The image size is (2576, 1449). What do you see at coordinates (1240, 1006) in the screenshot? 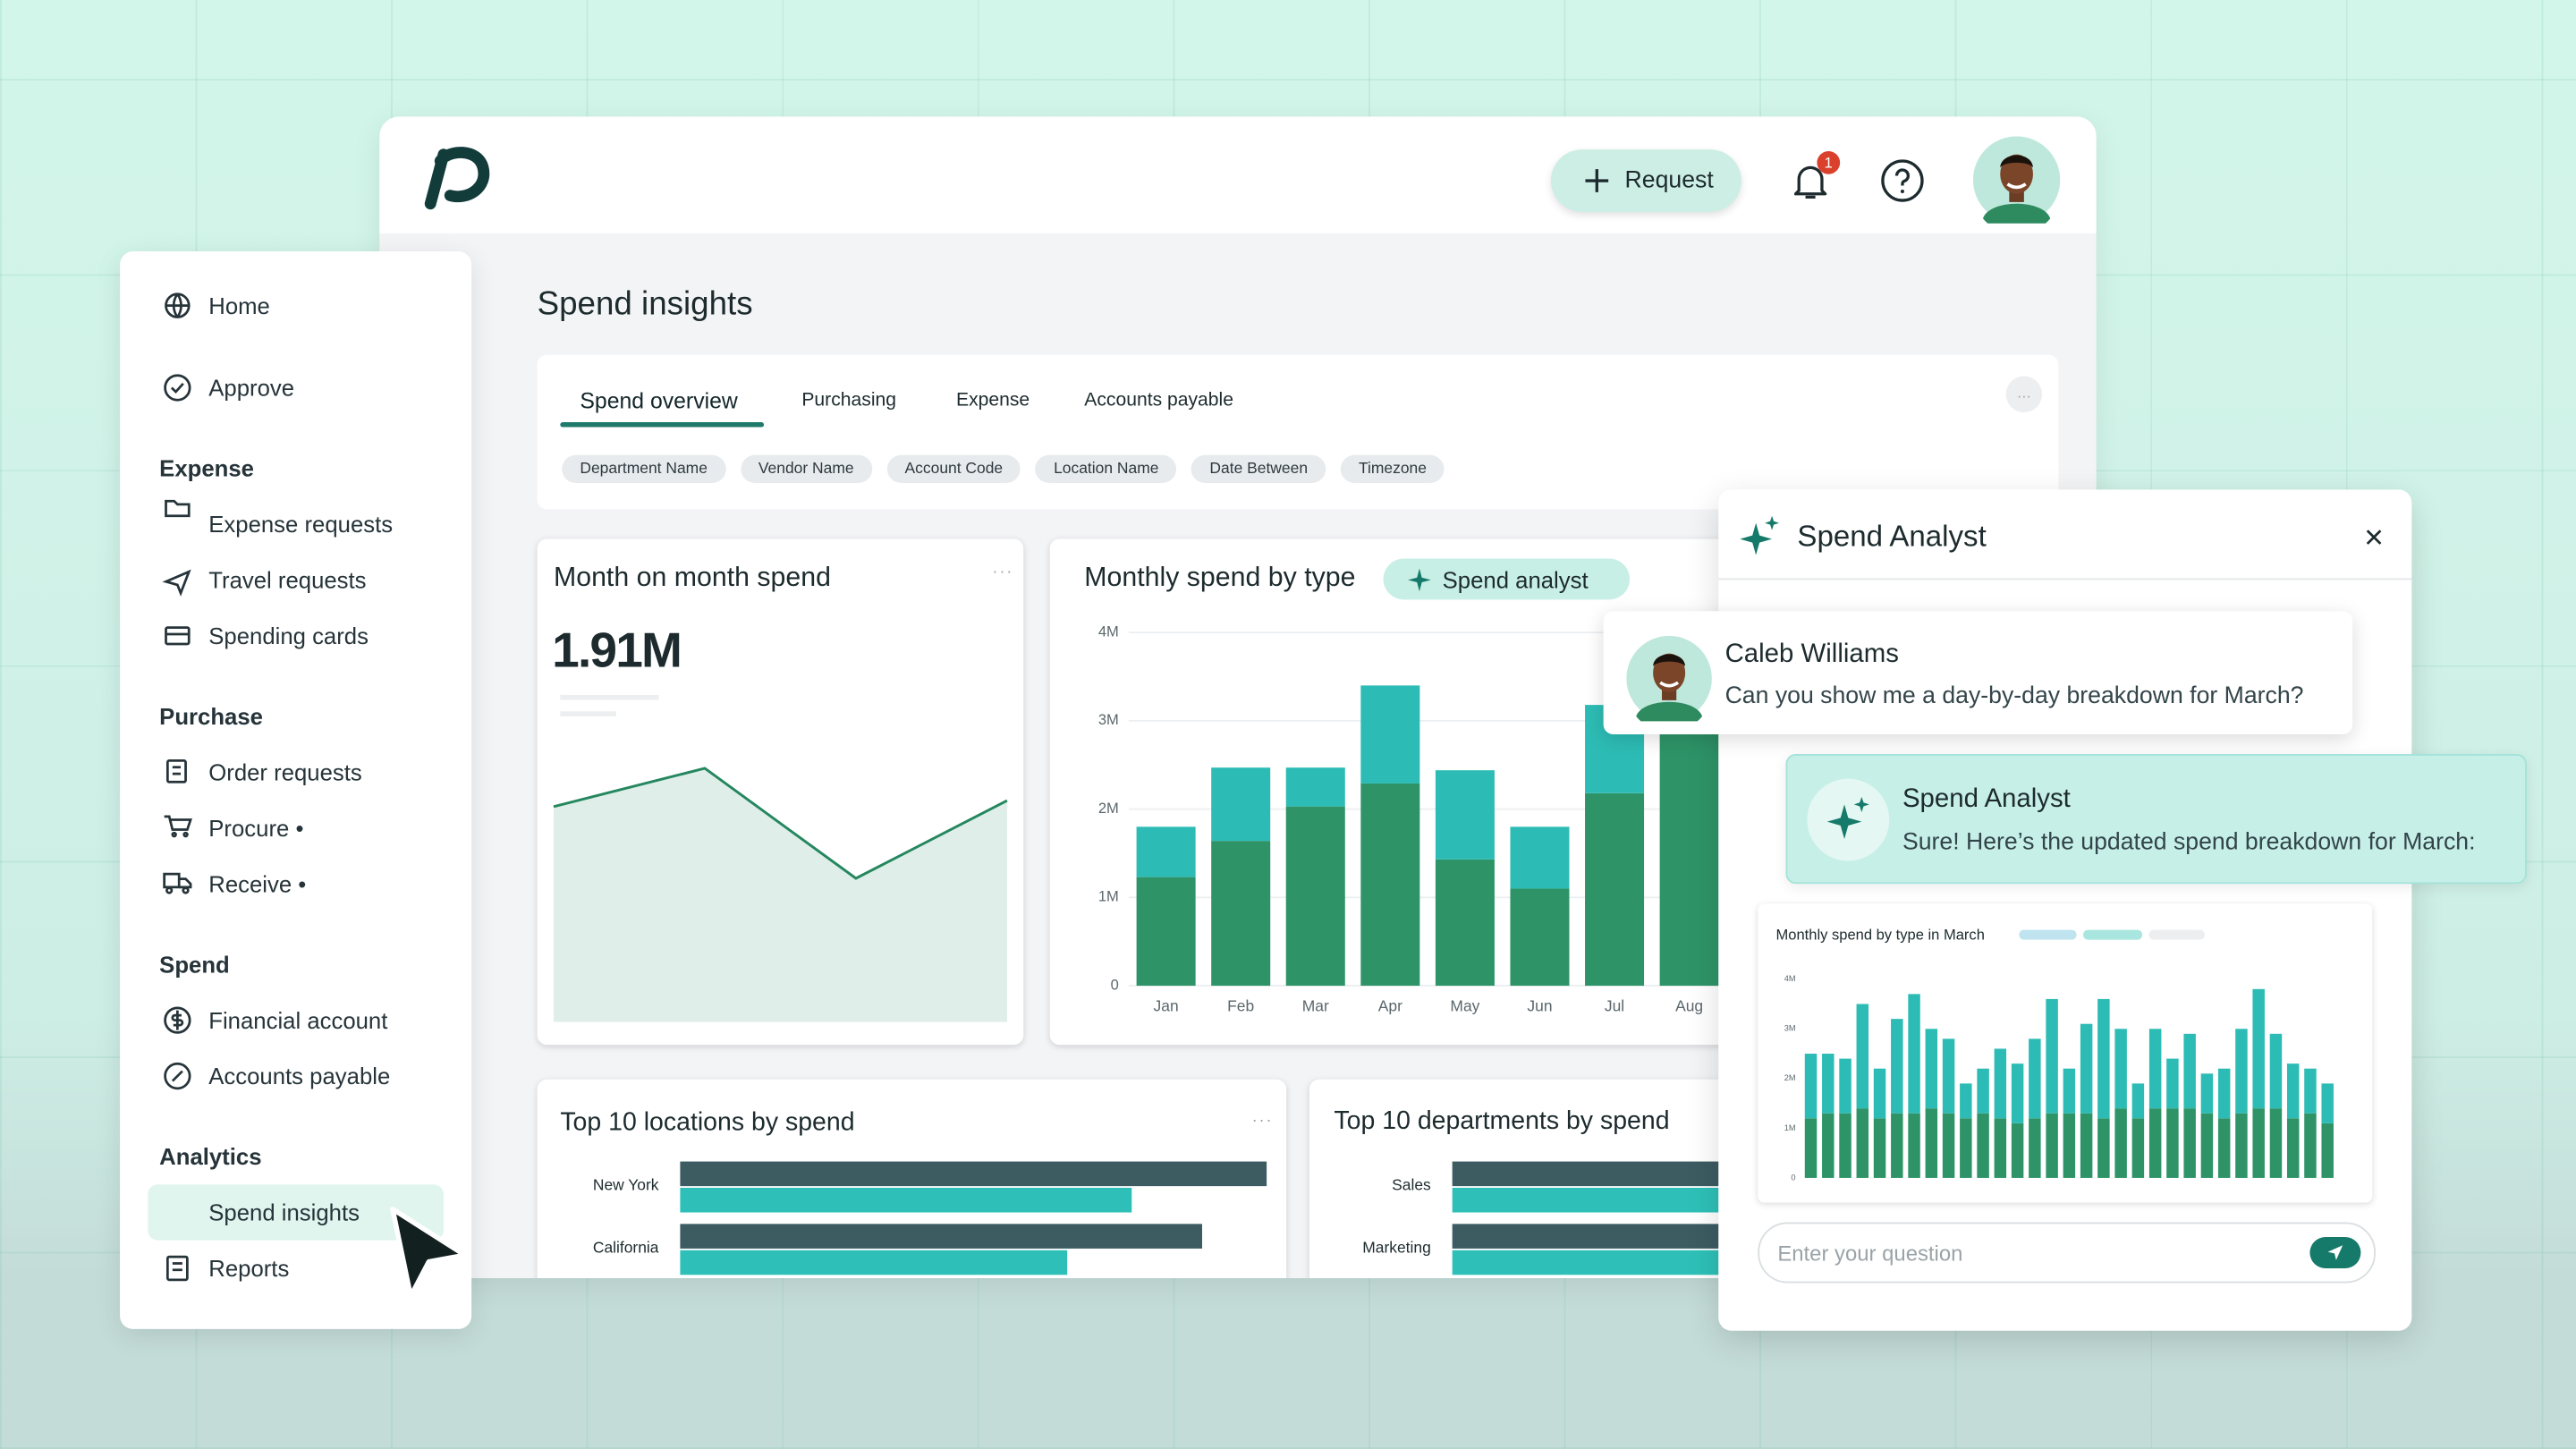
I see `x-tick-label: Feb` at bounding box center [1240, 1006].